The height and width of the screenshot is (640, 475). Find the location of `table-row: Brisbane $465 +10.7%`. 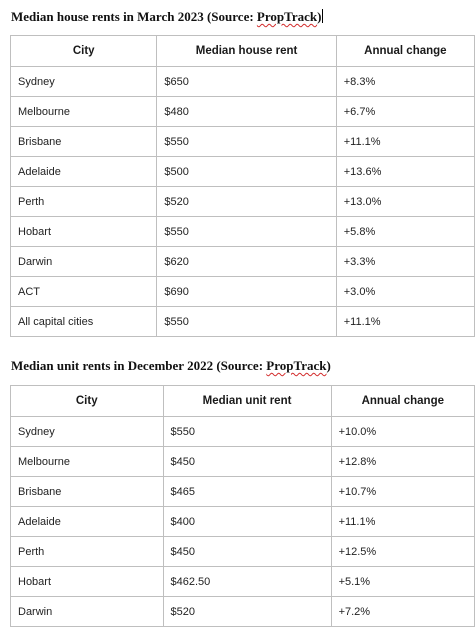

table-row: Brisbane $465 +10.7% is located at coordinates (242, 491).